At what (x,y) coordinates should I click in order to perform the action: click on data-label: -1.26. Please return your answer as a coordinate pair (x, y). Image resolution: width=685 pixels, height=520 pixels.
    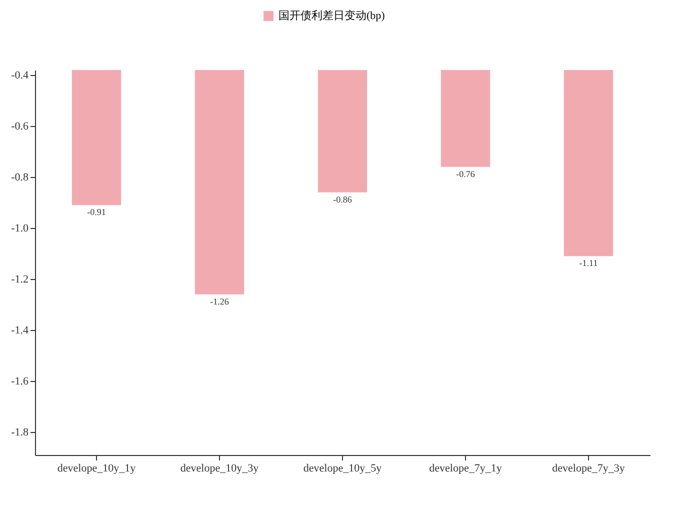
    Looking at the image, I should click on (220, 301).